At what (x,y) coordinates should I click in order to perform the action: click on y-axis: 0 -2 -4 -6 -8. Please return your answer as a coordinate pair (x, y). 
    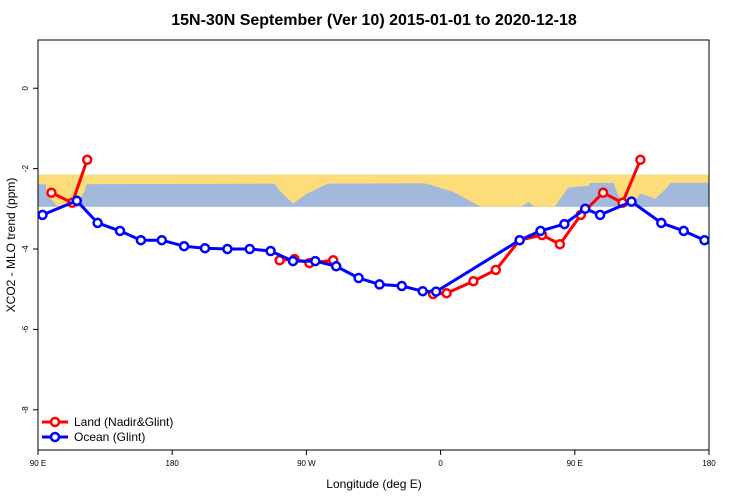
    Looking at the image, I should click on (29, 249).